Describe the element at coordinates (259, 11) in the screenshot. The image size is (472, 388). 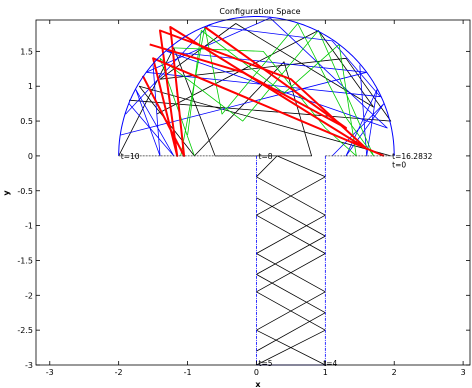
I see `chart-title: Configuration Space` at that location.